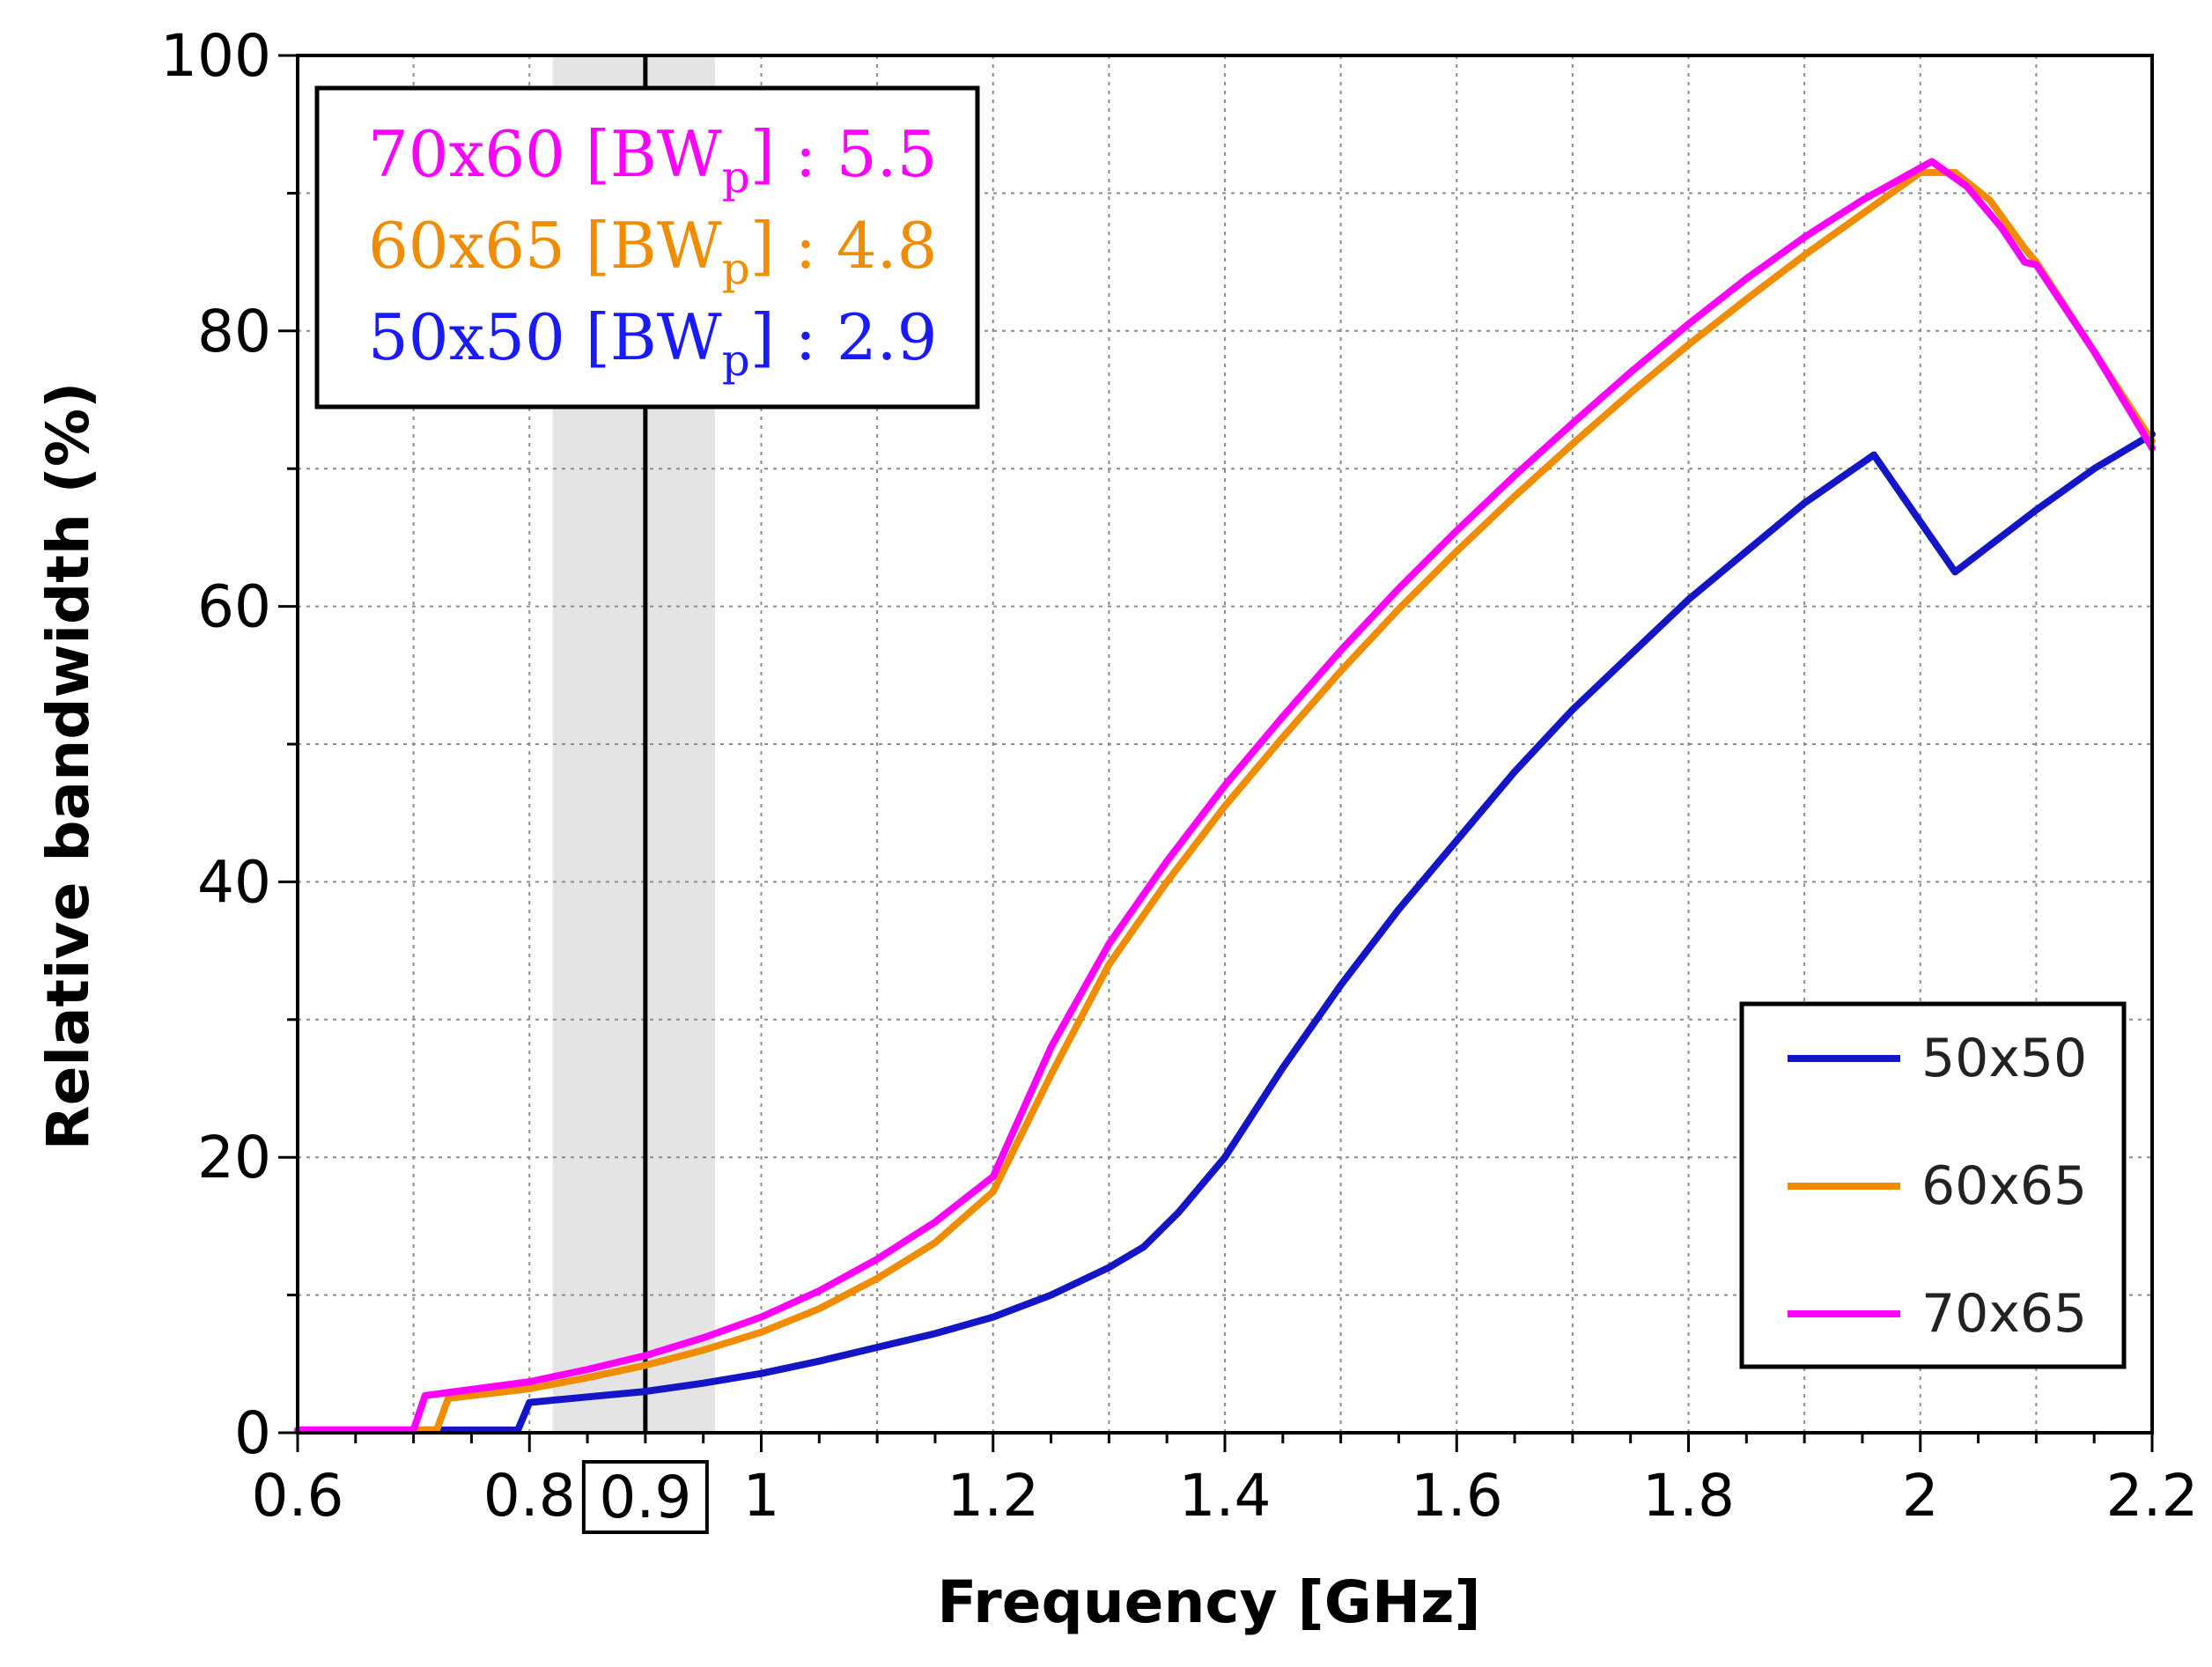 The width and height of the screenshot is (2212, 1667). I want to click on x-tick-label: 2, so click(1920, 1496).